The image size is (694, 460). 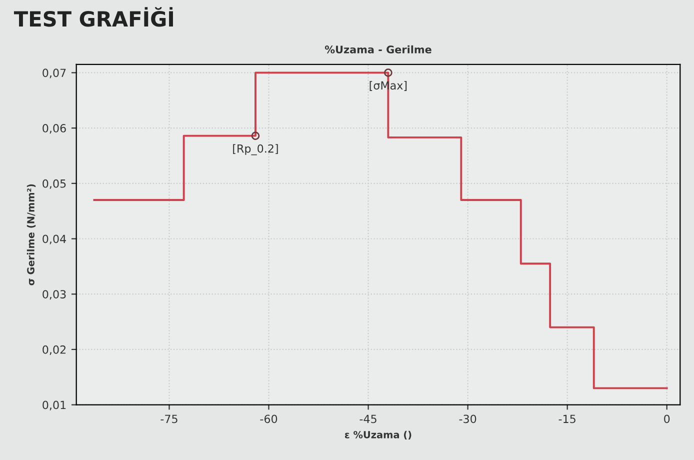 I want to click on x-tick-label: -15, so click(x=567, y=419).